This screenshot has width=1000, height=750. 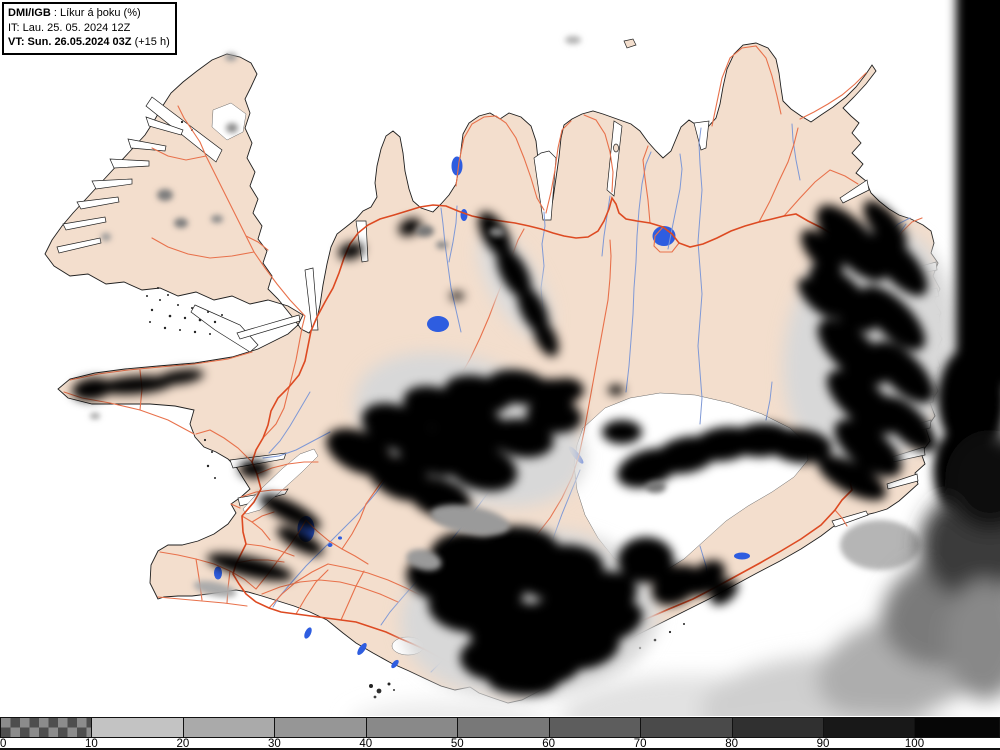 What do you see at coordinates (500, 744) in the screenshot?
I see `colorbar-labels: 0 10 20 30 40 50 60 70 80 90 100` at bounding box center [500, 744].